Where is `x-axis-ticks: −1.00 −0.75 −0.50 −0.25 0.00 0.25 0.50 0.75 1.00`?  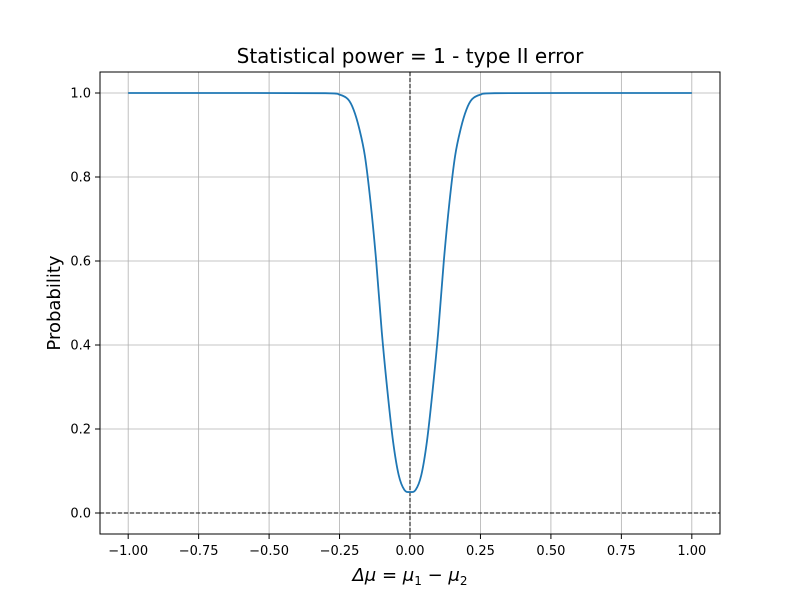
x-axis-ticks: −1.00 −0.75 −0.50 −0.25 0.00 0.25 0.50 0.75 1.00 is located at coordinates (407, 546).